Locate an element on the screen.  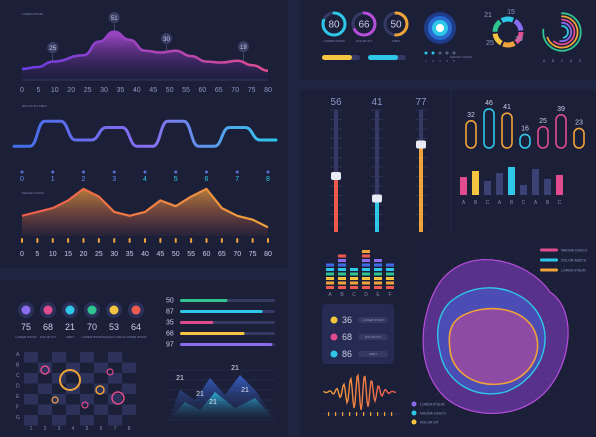
donut-value: 50 is located at coordinates (396, 25).